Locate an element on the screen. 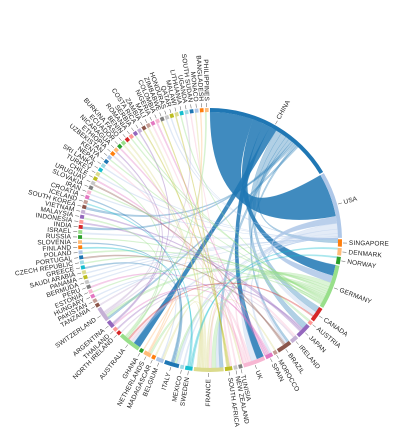 The image size is (420, 448). tick-belgium is located at coordinates (158, 364).